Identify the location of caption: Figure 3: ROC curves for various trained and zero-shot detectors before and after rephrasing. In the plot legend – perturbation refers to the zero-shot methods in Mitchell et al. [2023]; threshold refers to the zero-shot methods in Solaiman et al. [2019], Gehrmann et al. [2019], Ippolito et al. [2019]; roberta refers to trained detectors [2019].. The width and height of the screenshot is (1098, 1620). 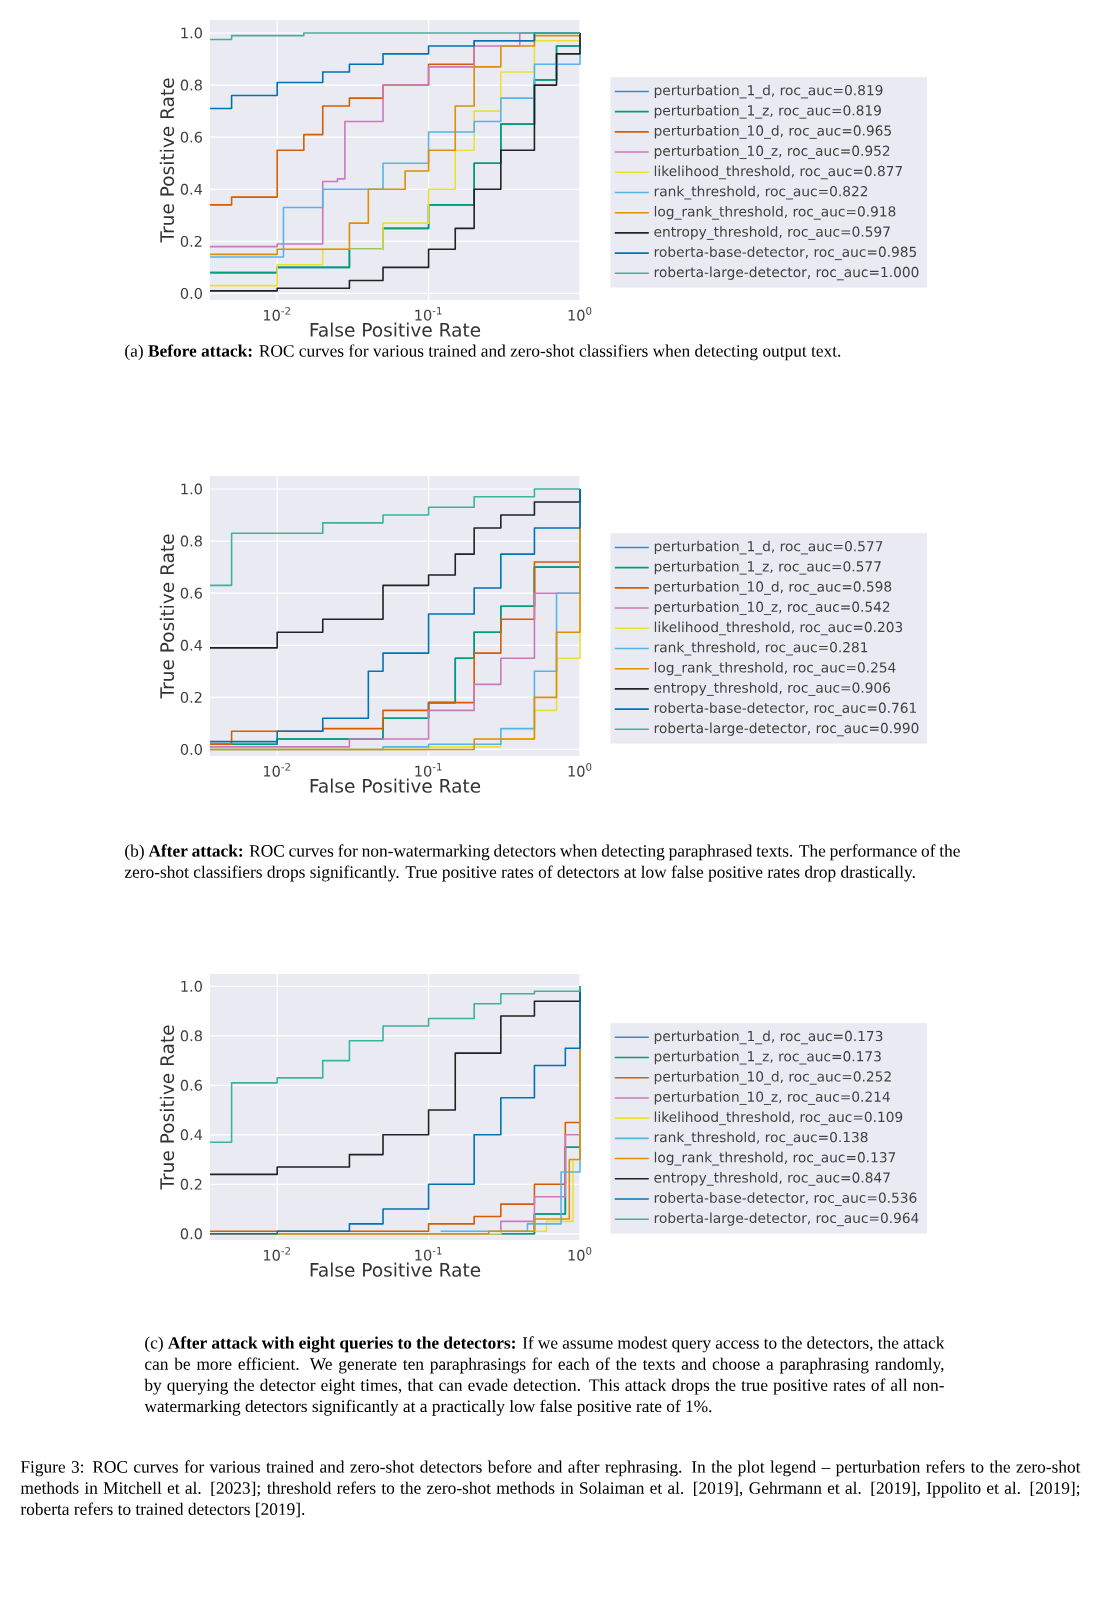
(550, 1489).